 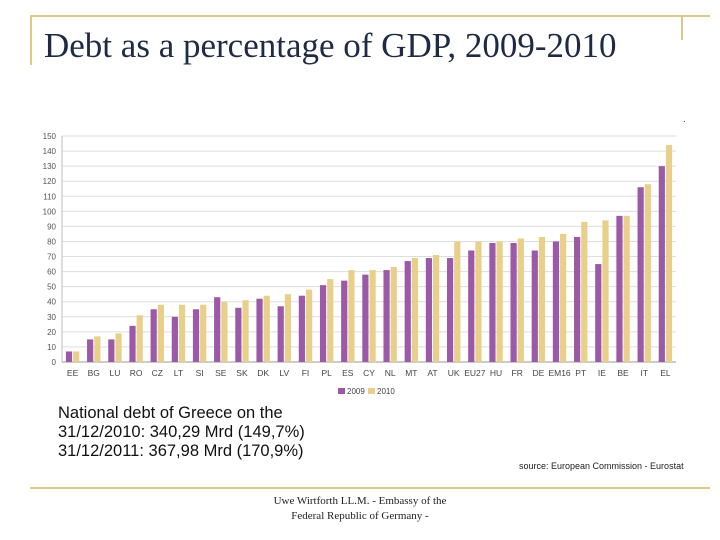 I want to click on bar-2010-SK, so click(x=245, y=331).